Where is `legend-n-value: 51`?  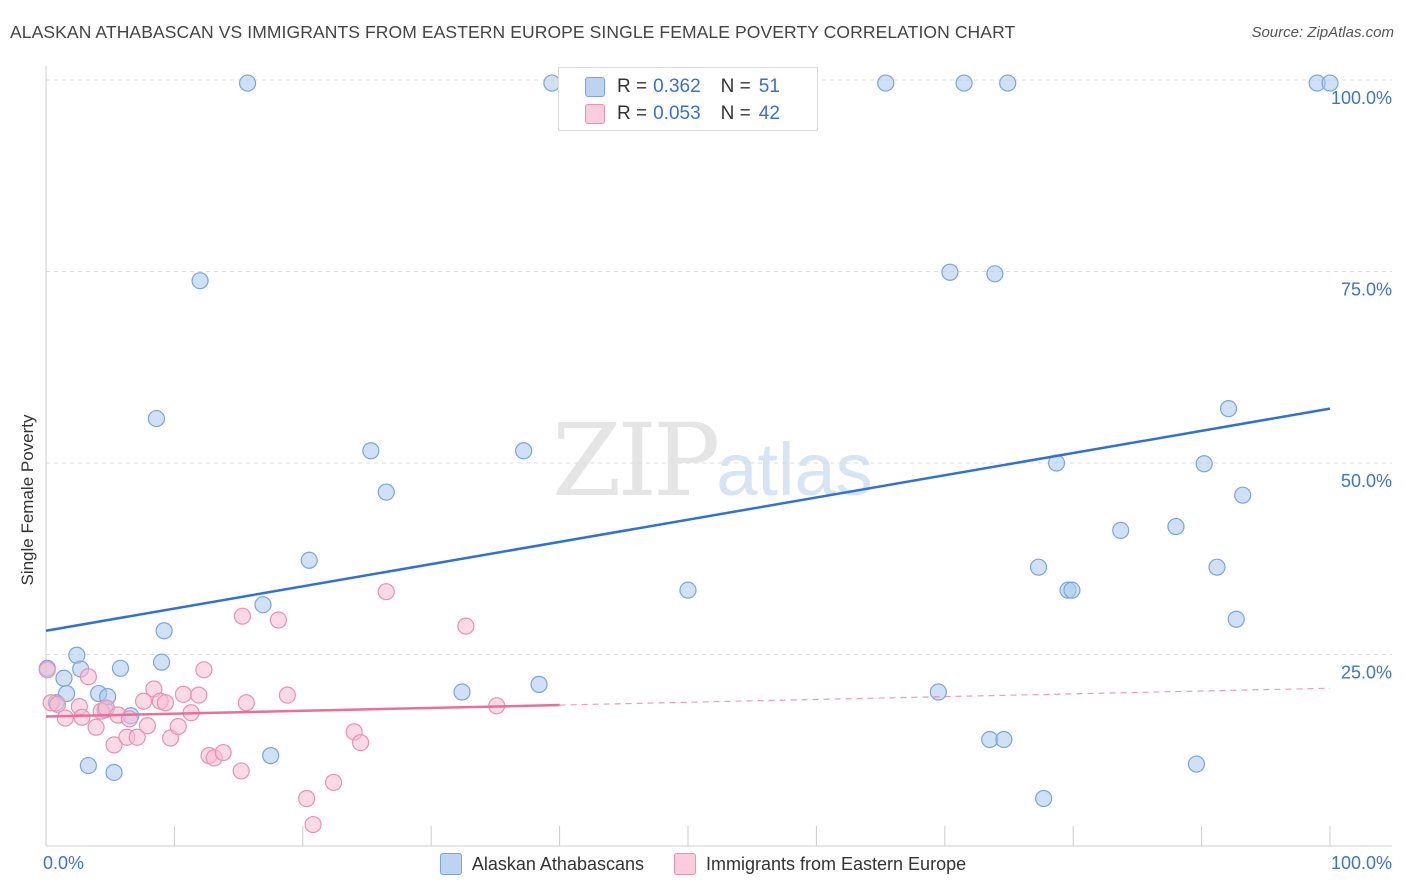 legend-n-value: 51 is located at coordinates (769, 86).